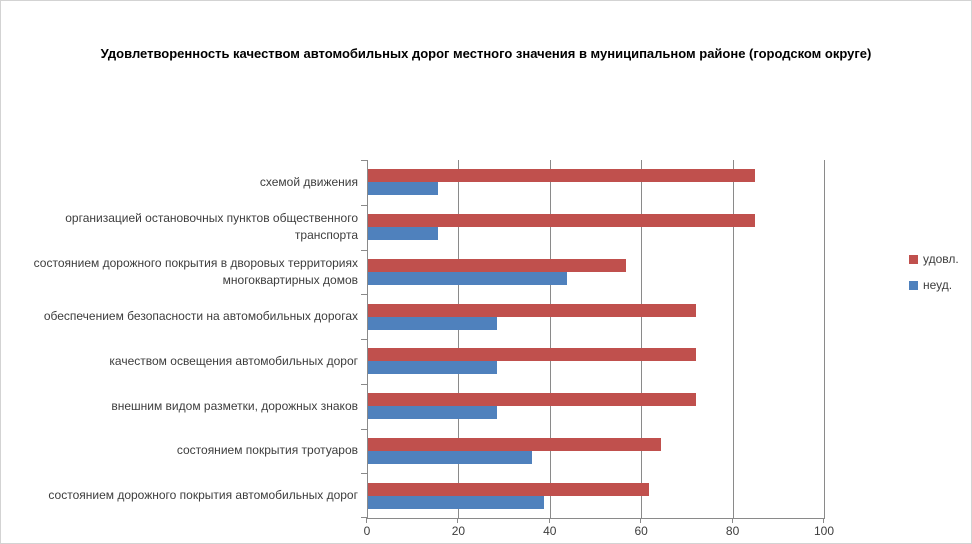 This screenshot has height=544, width=972. What do you see at coordinates (913, 285) in the screenshot?
I see `legend-swatch-dissatisfied` at bounding box center [913, 285].